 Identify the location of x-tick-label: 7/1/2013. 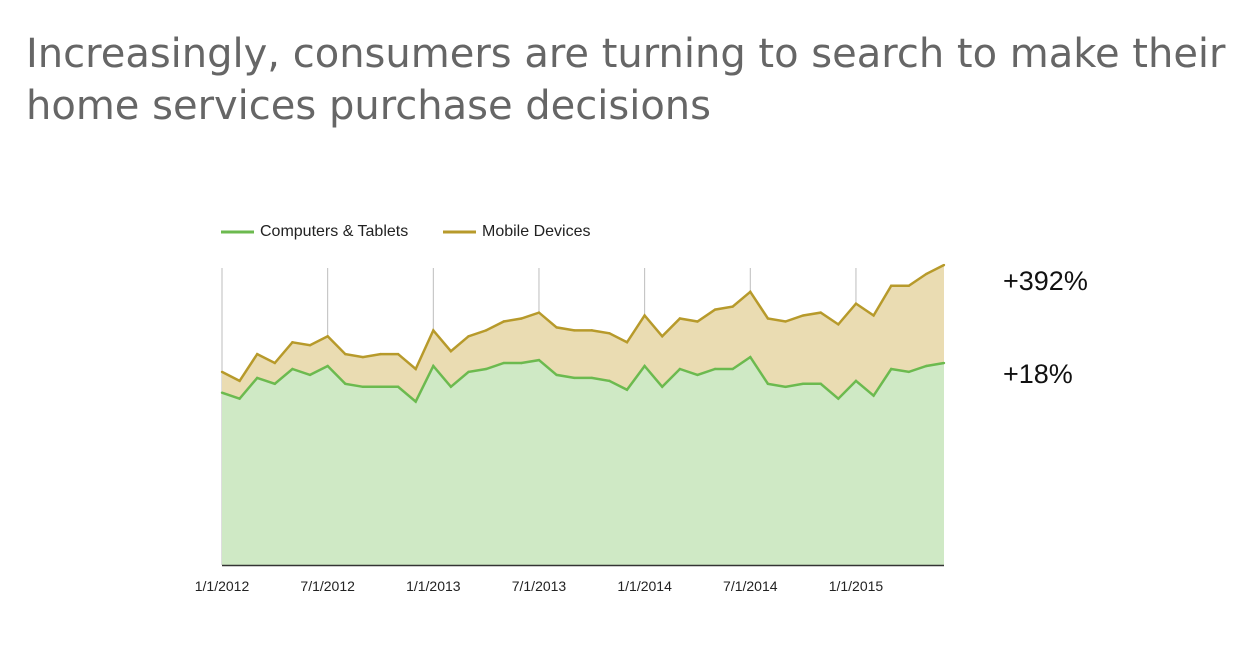
(539, 586).